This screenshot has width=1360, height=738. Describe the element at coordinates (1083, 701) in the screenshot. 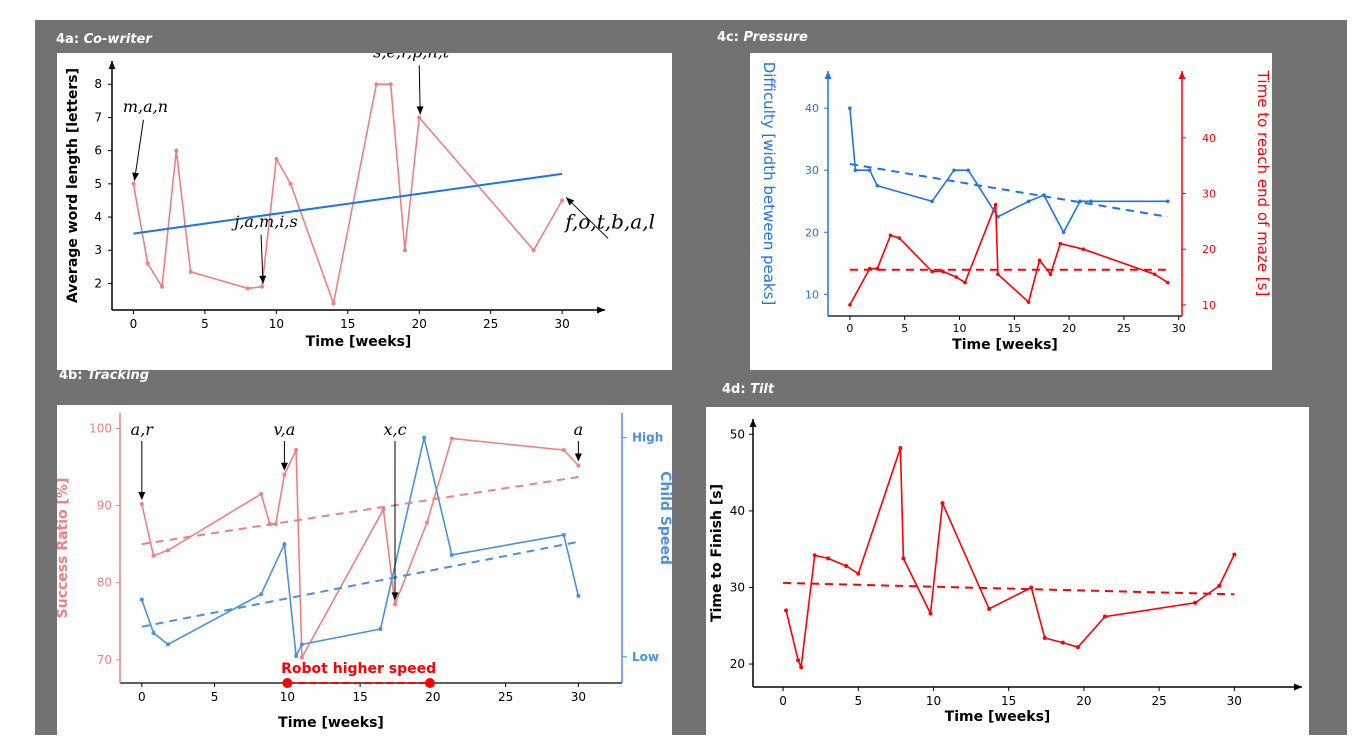

I see `x-tick-label: 20` at that location.